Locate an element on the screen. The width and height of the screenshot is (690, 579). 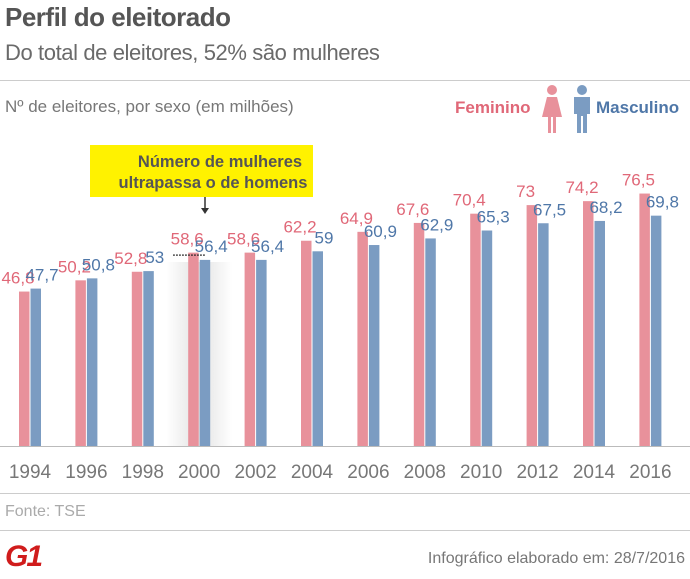
data-label-male: 67,5 is located at coordinates (549, 209).